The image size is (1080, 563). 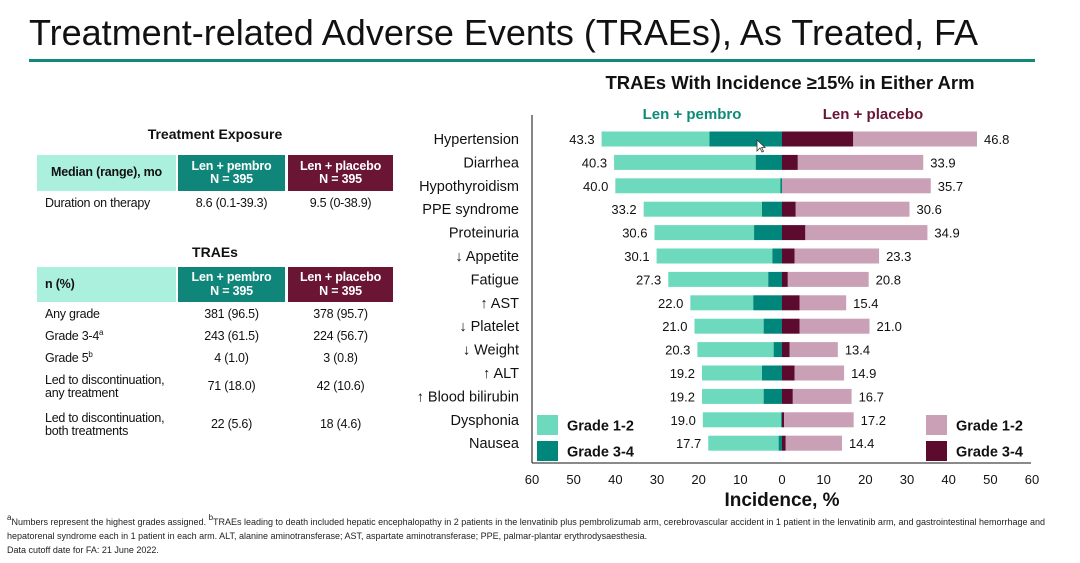 I want to click on placebo-value: 3 (0.8), so click(x=340, y=358).